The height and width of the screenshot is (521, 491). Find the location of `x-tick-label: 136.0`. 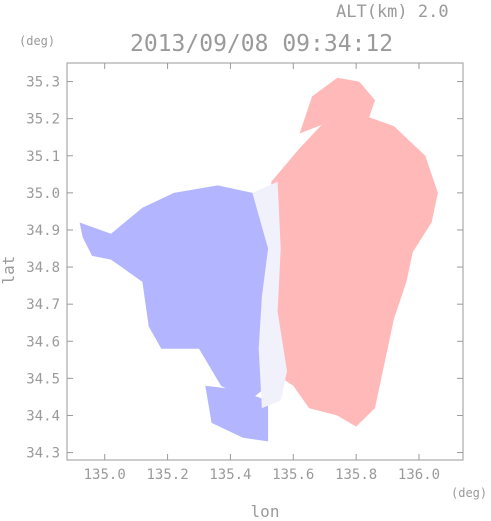

x-tick-label: 136.0 is located at coordinates (419, 475).